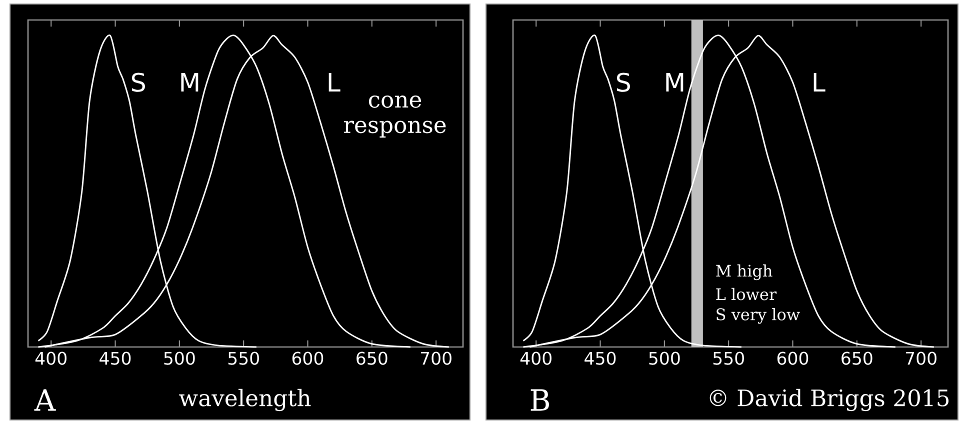 The image size is (962, 426). What do you see at coordinates (395, 116) in the screenshot?
I see `annotation: cone response` at bounding box center [395, 116].